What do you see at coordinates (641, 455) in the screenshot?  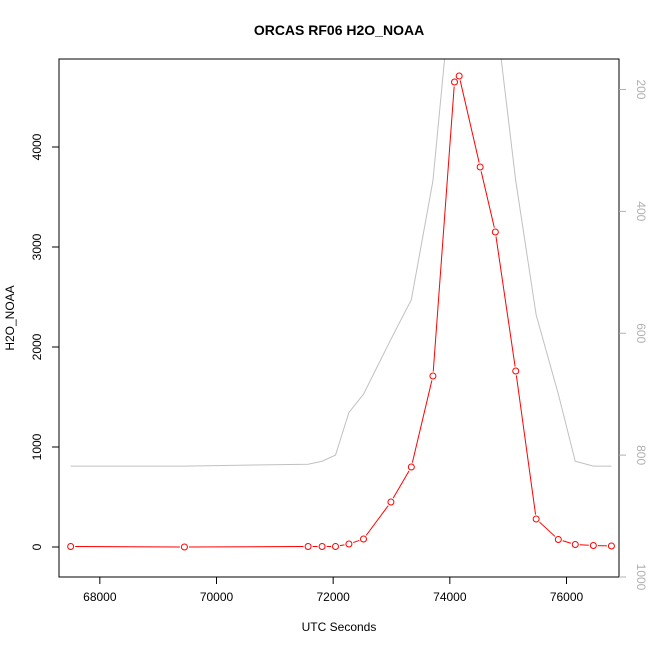 I see `y2-tick-label: 800` at bounding box center [641, 455].